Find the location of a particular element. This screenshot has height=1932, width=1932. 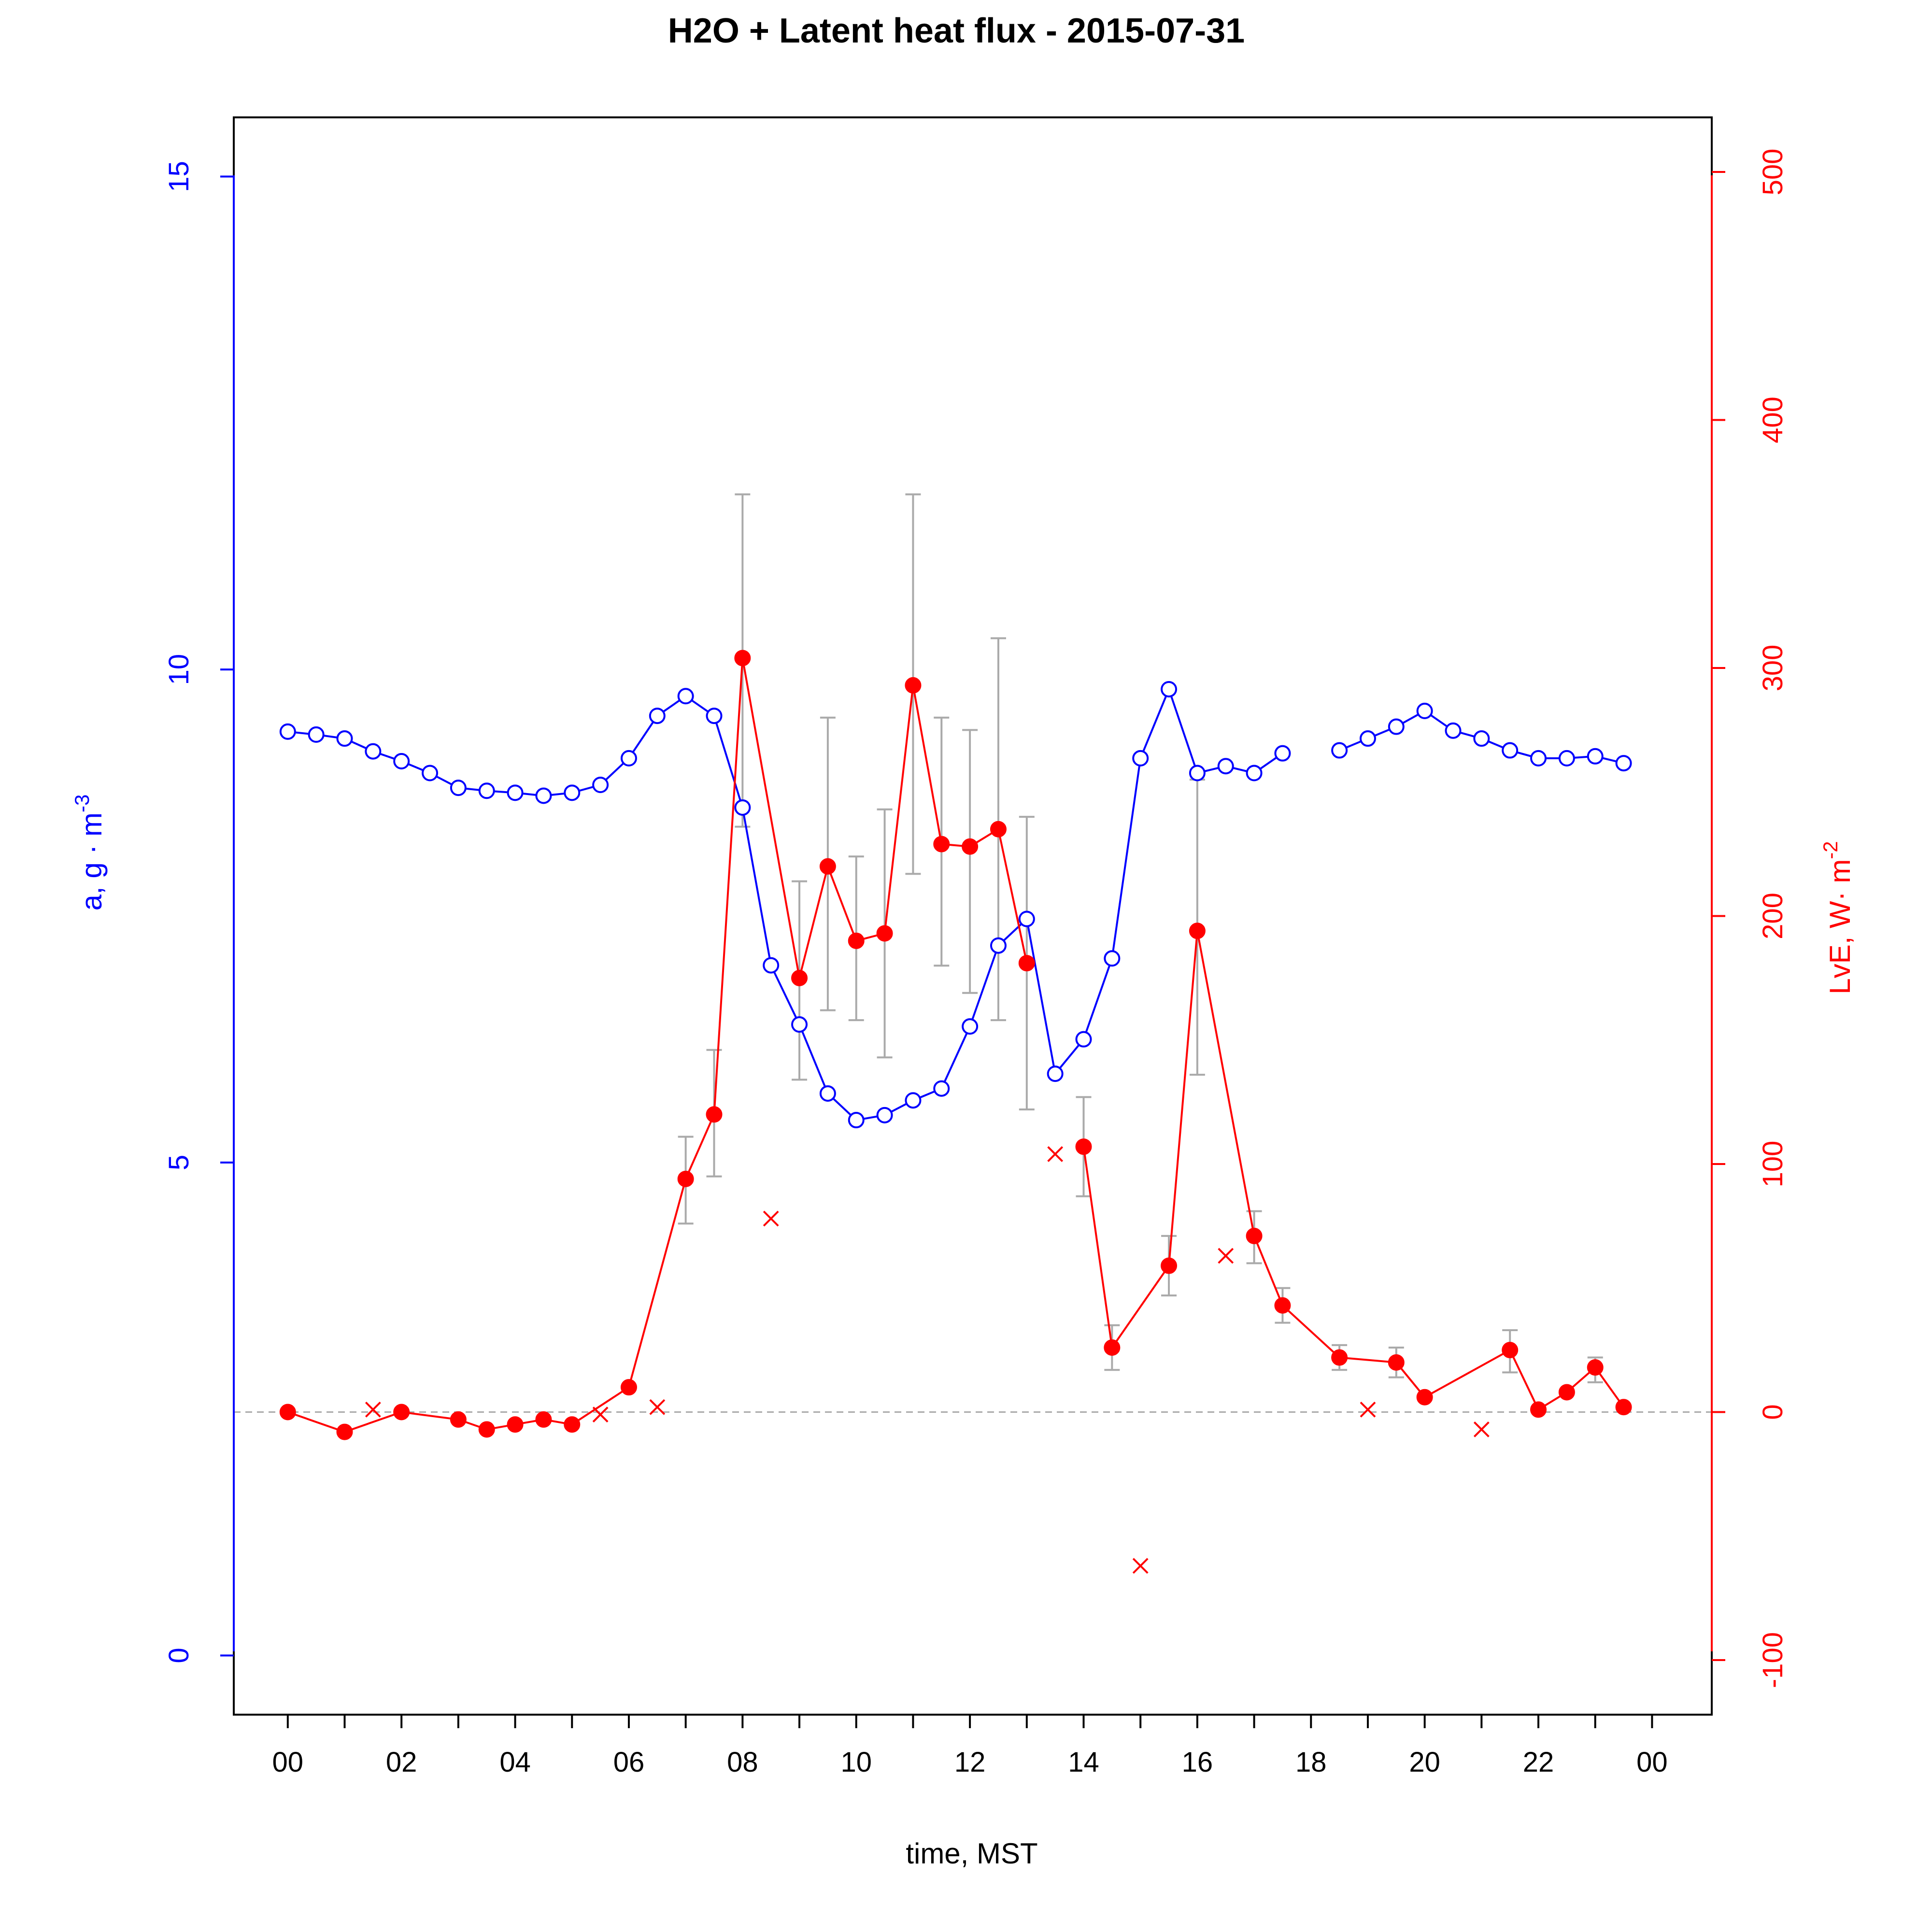

left-y-axis: 0 5 10 15 is located at coordinates (199, 912).